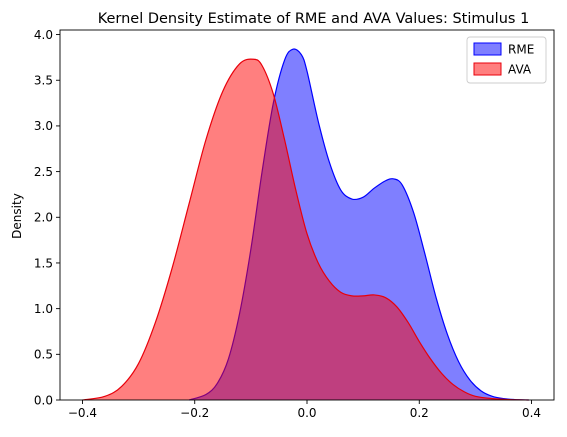  Describe the element at coordinates (506, 60) in the screenshot. I see `legend: RME AVA` at that location.